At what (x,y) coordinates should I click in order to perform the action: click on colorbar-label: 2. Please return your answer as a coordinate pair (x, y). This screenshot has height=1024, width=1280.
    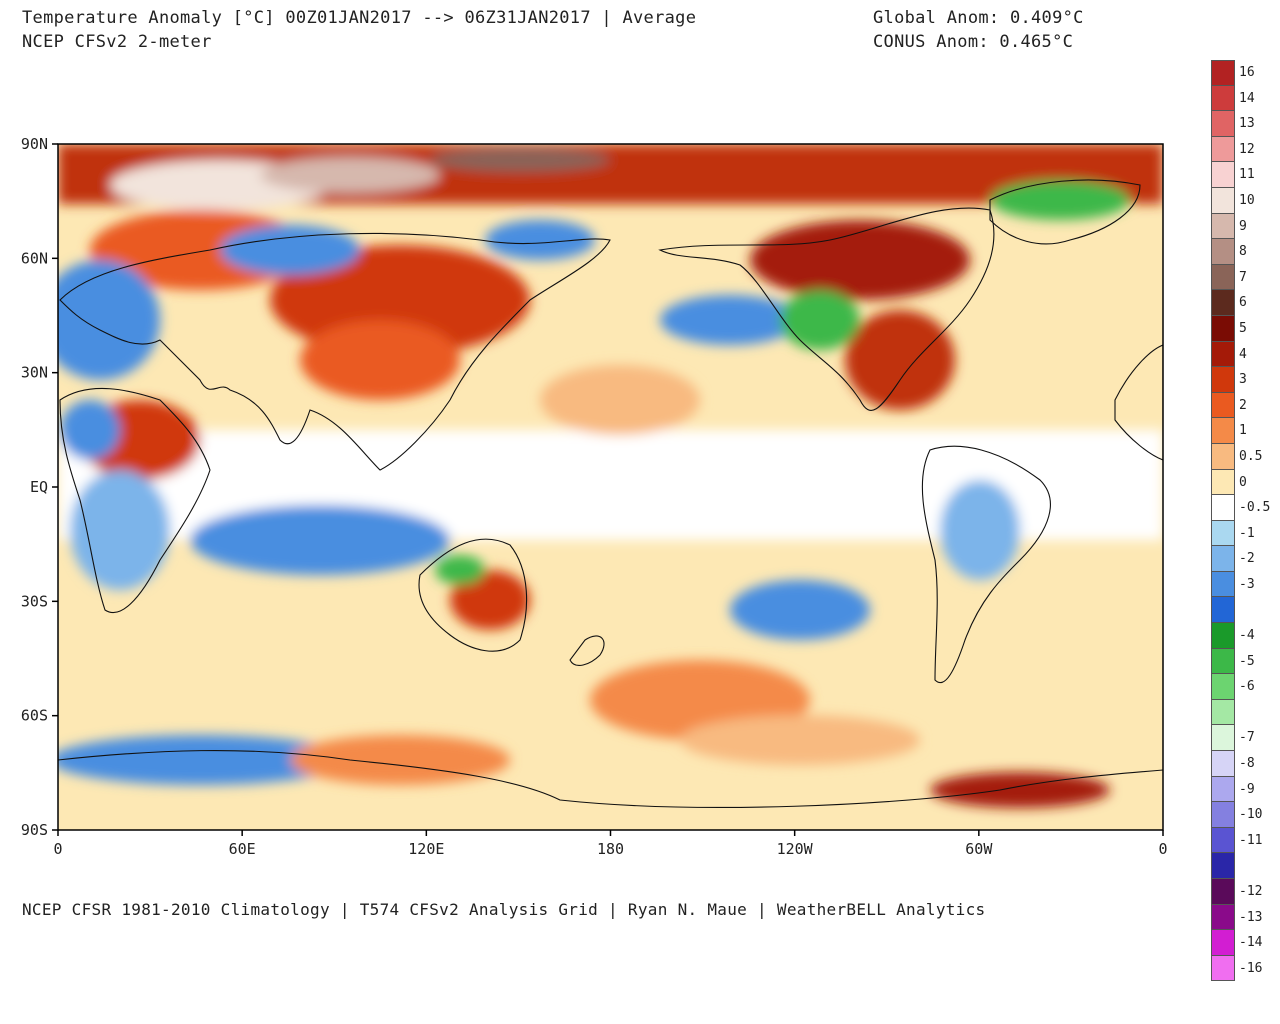
    Looking at the image, I should click on (1243, 405).